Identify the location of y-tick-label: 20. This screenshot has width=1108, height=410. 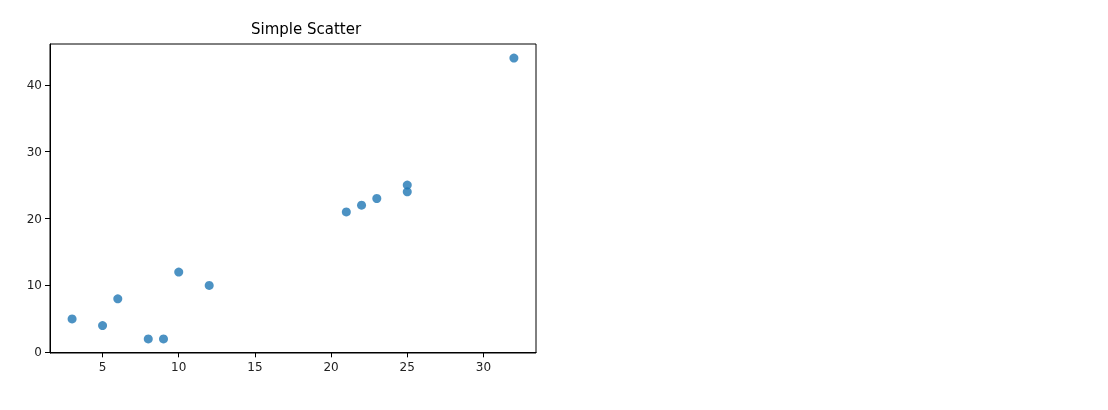
(34, 218).